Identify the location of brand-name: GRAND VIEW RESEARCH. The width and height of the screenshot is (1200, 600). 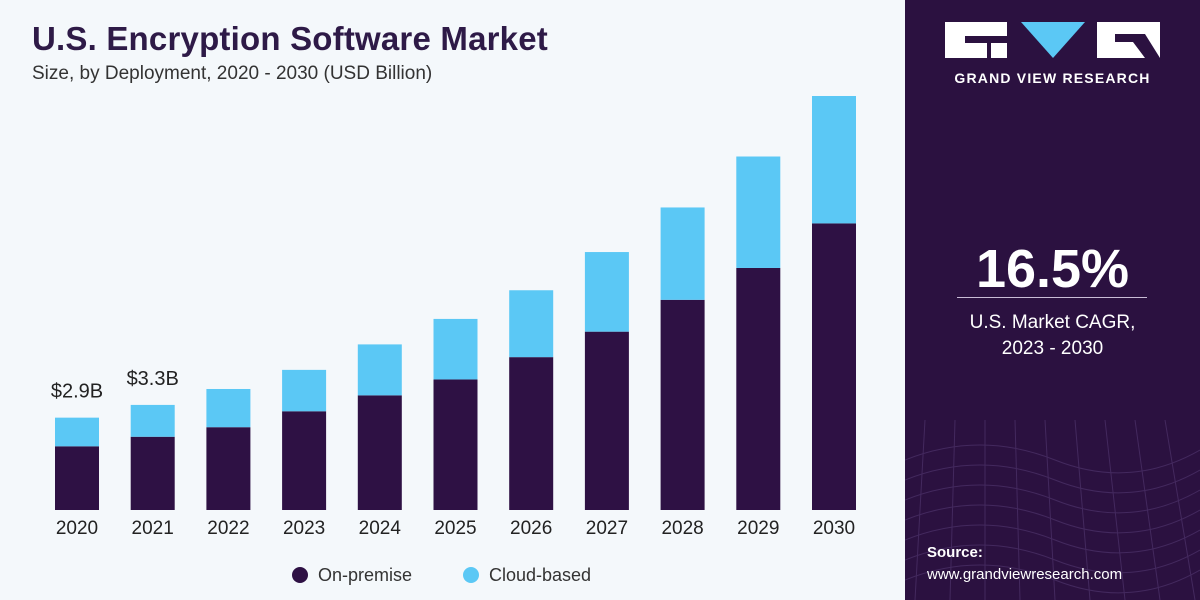
(1052, 78).